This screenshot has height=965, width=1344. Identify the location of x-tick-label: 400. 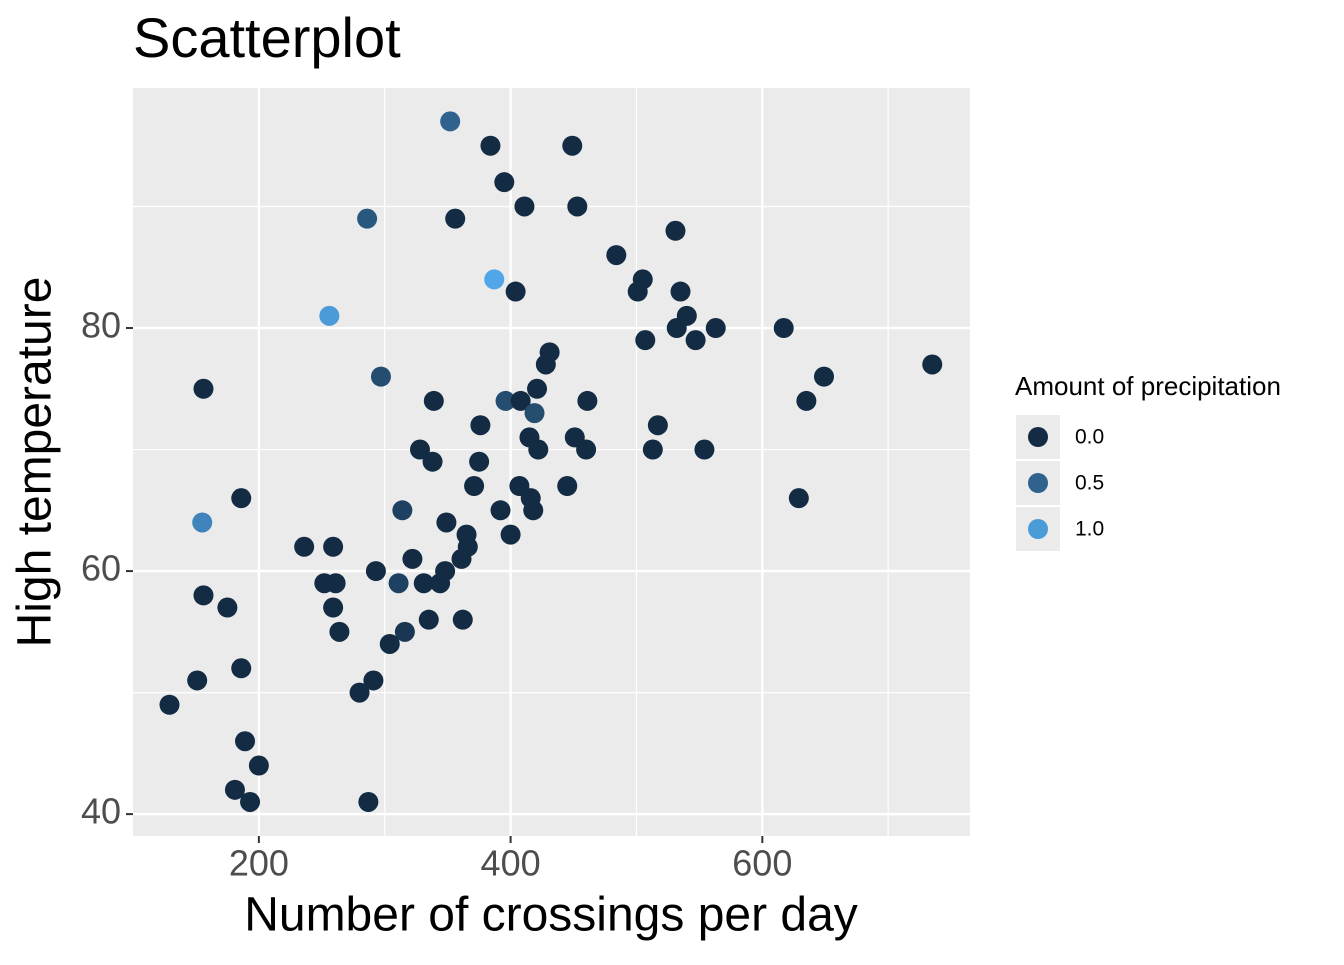
(511, 863).